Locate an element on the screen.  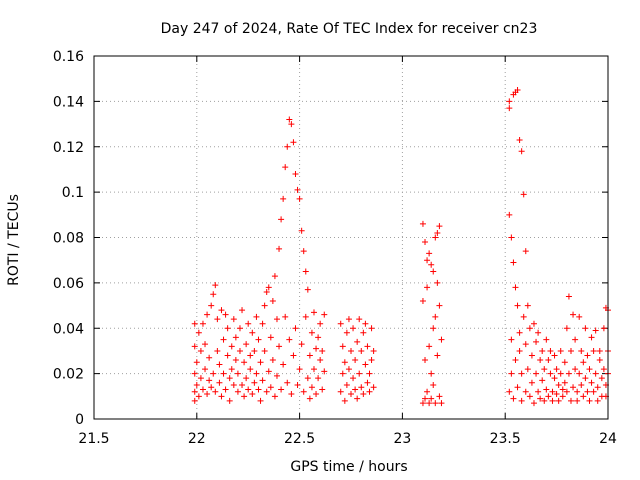
y-tick-label: 0.16 is located at coordinates (68, 57).